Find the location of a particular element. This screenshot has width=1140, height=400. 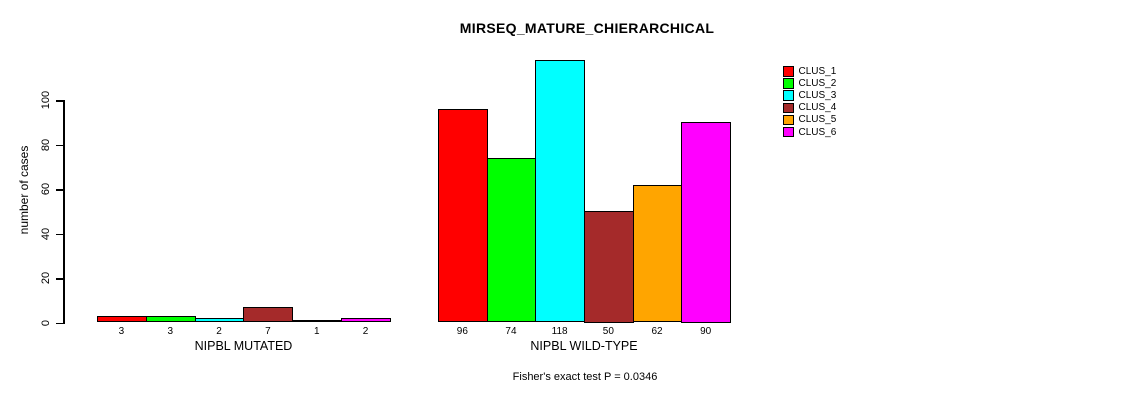

bar-value-label: 62 is located at coordinates (657, 331).